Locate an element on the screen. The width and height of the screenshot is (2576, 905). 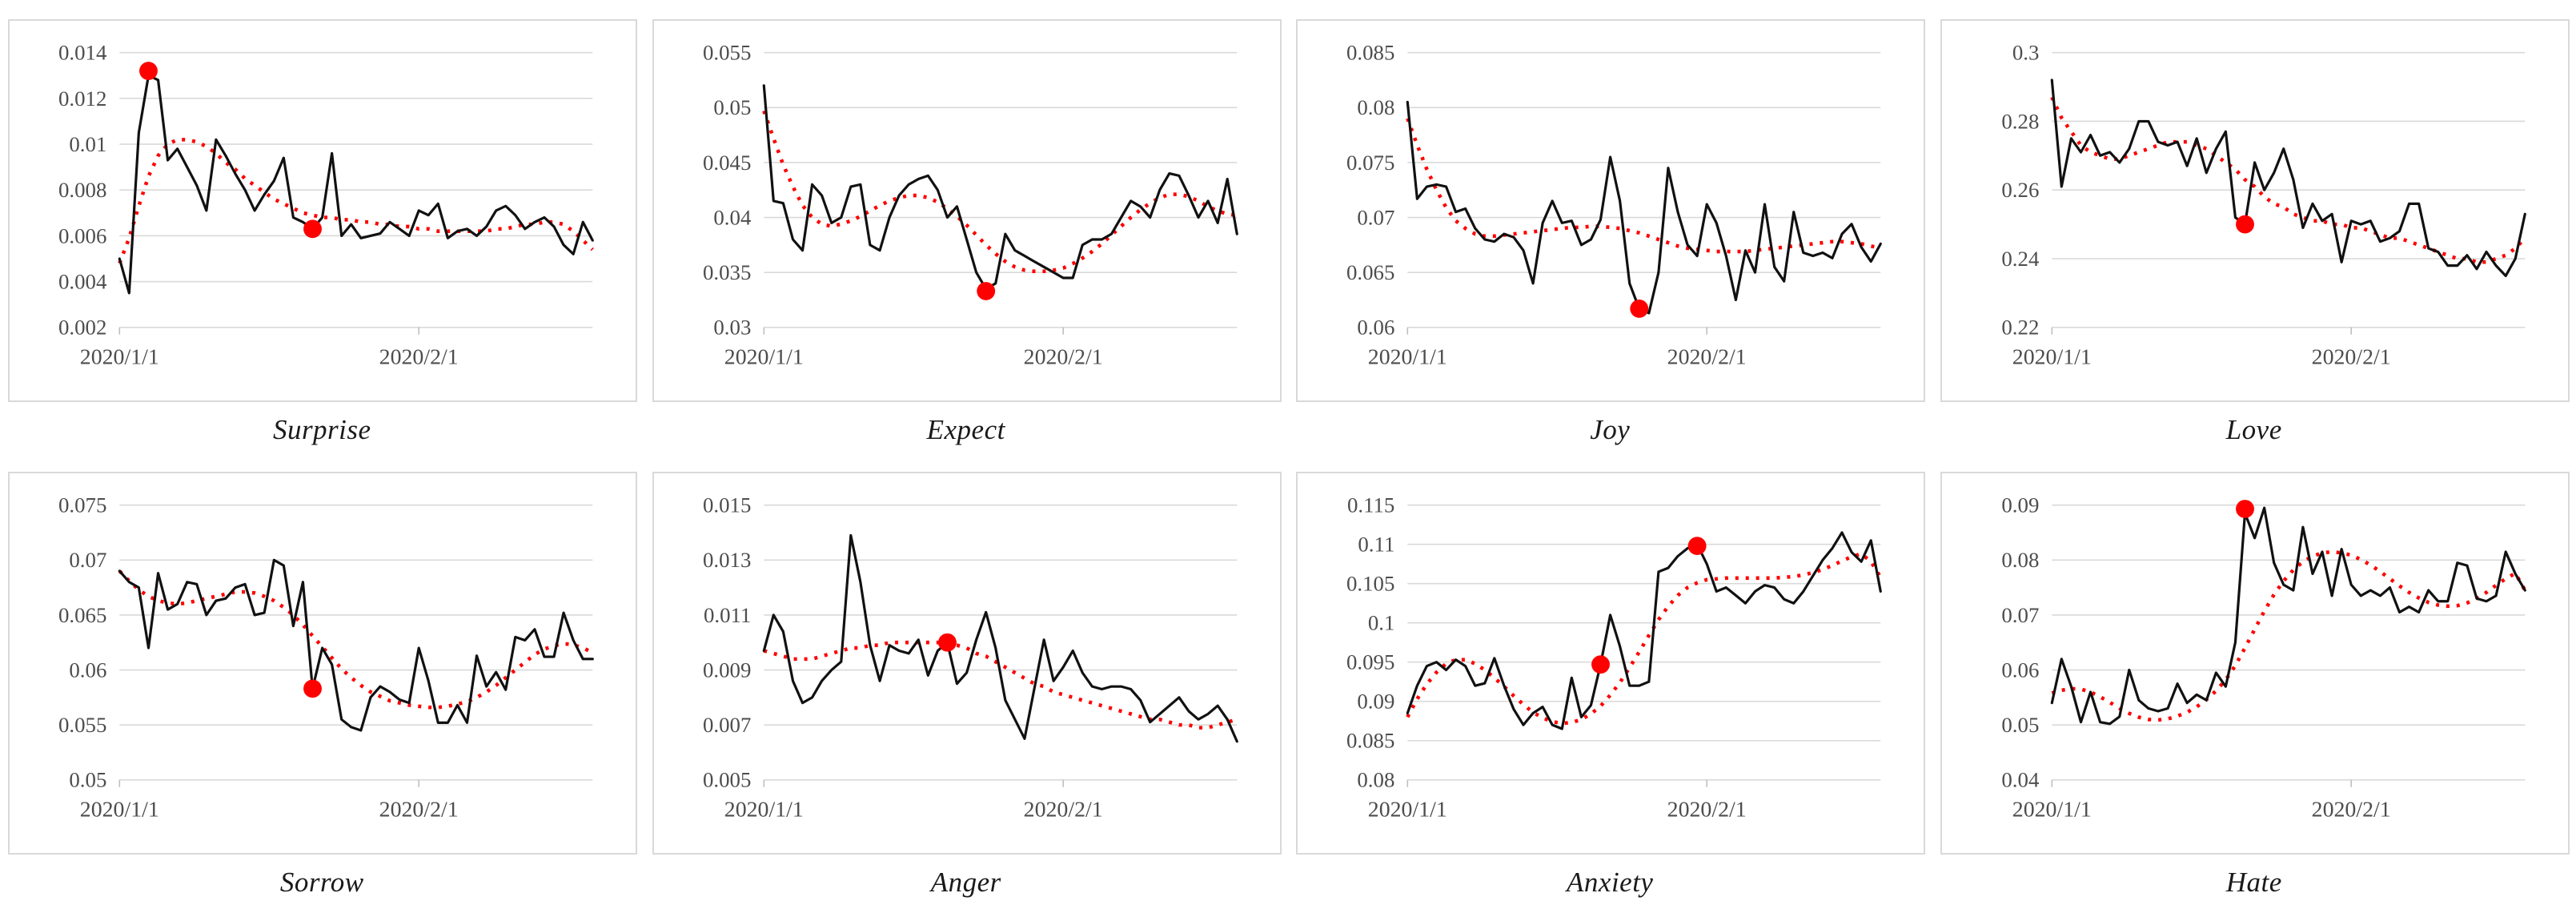
chart-title: Surprise is located at coordinates (321, 429).